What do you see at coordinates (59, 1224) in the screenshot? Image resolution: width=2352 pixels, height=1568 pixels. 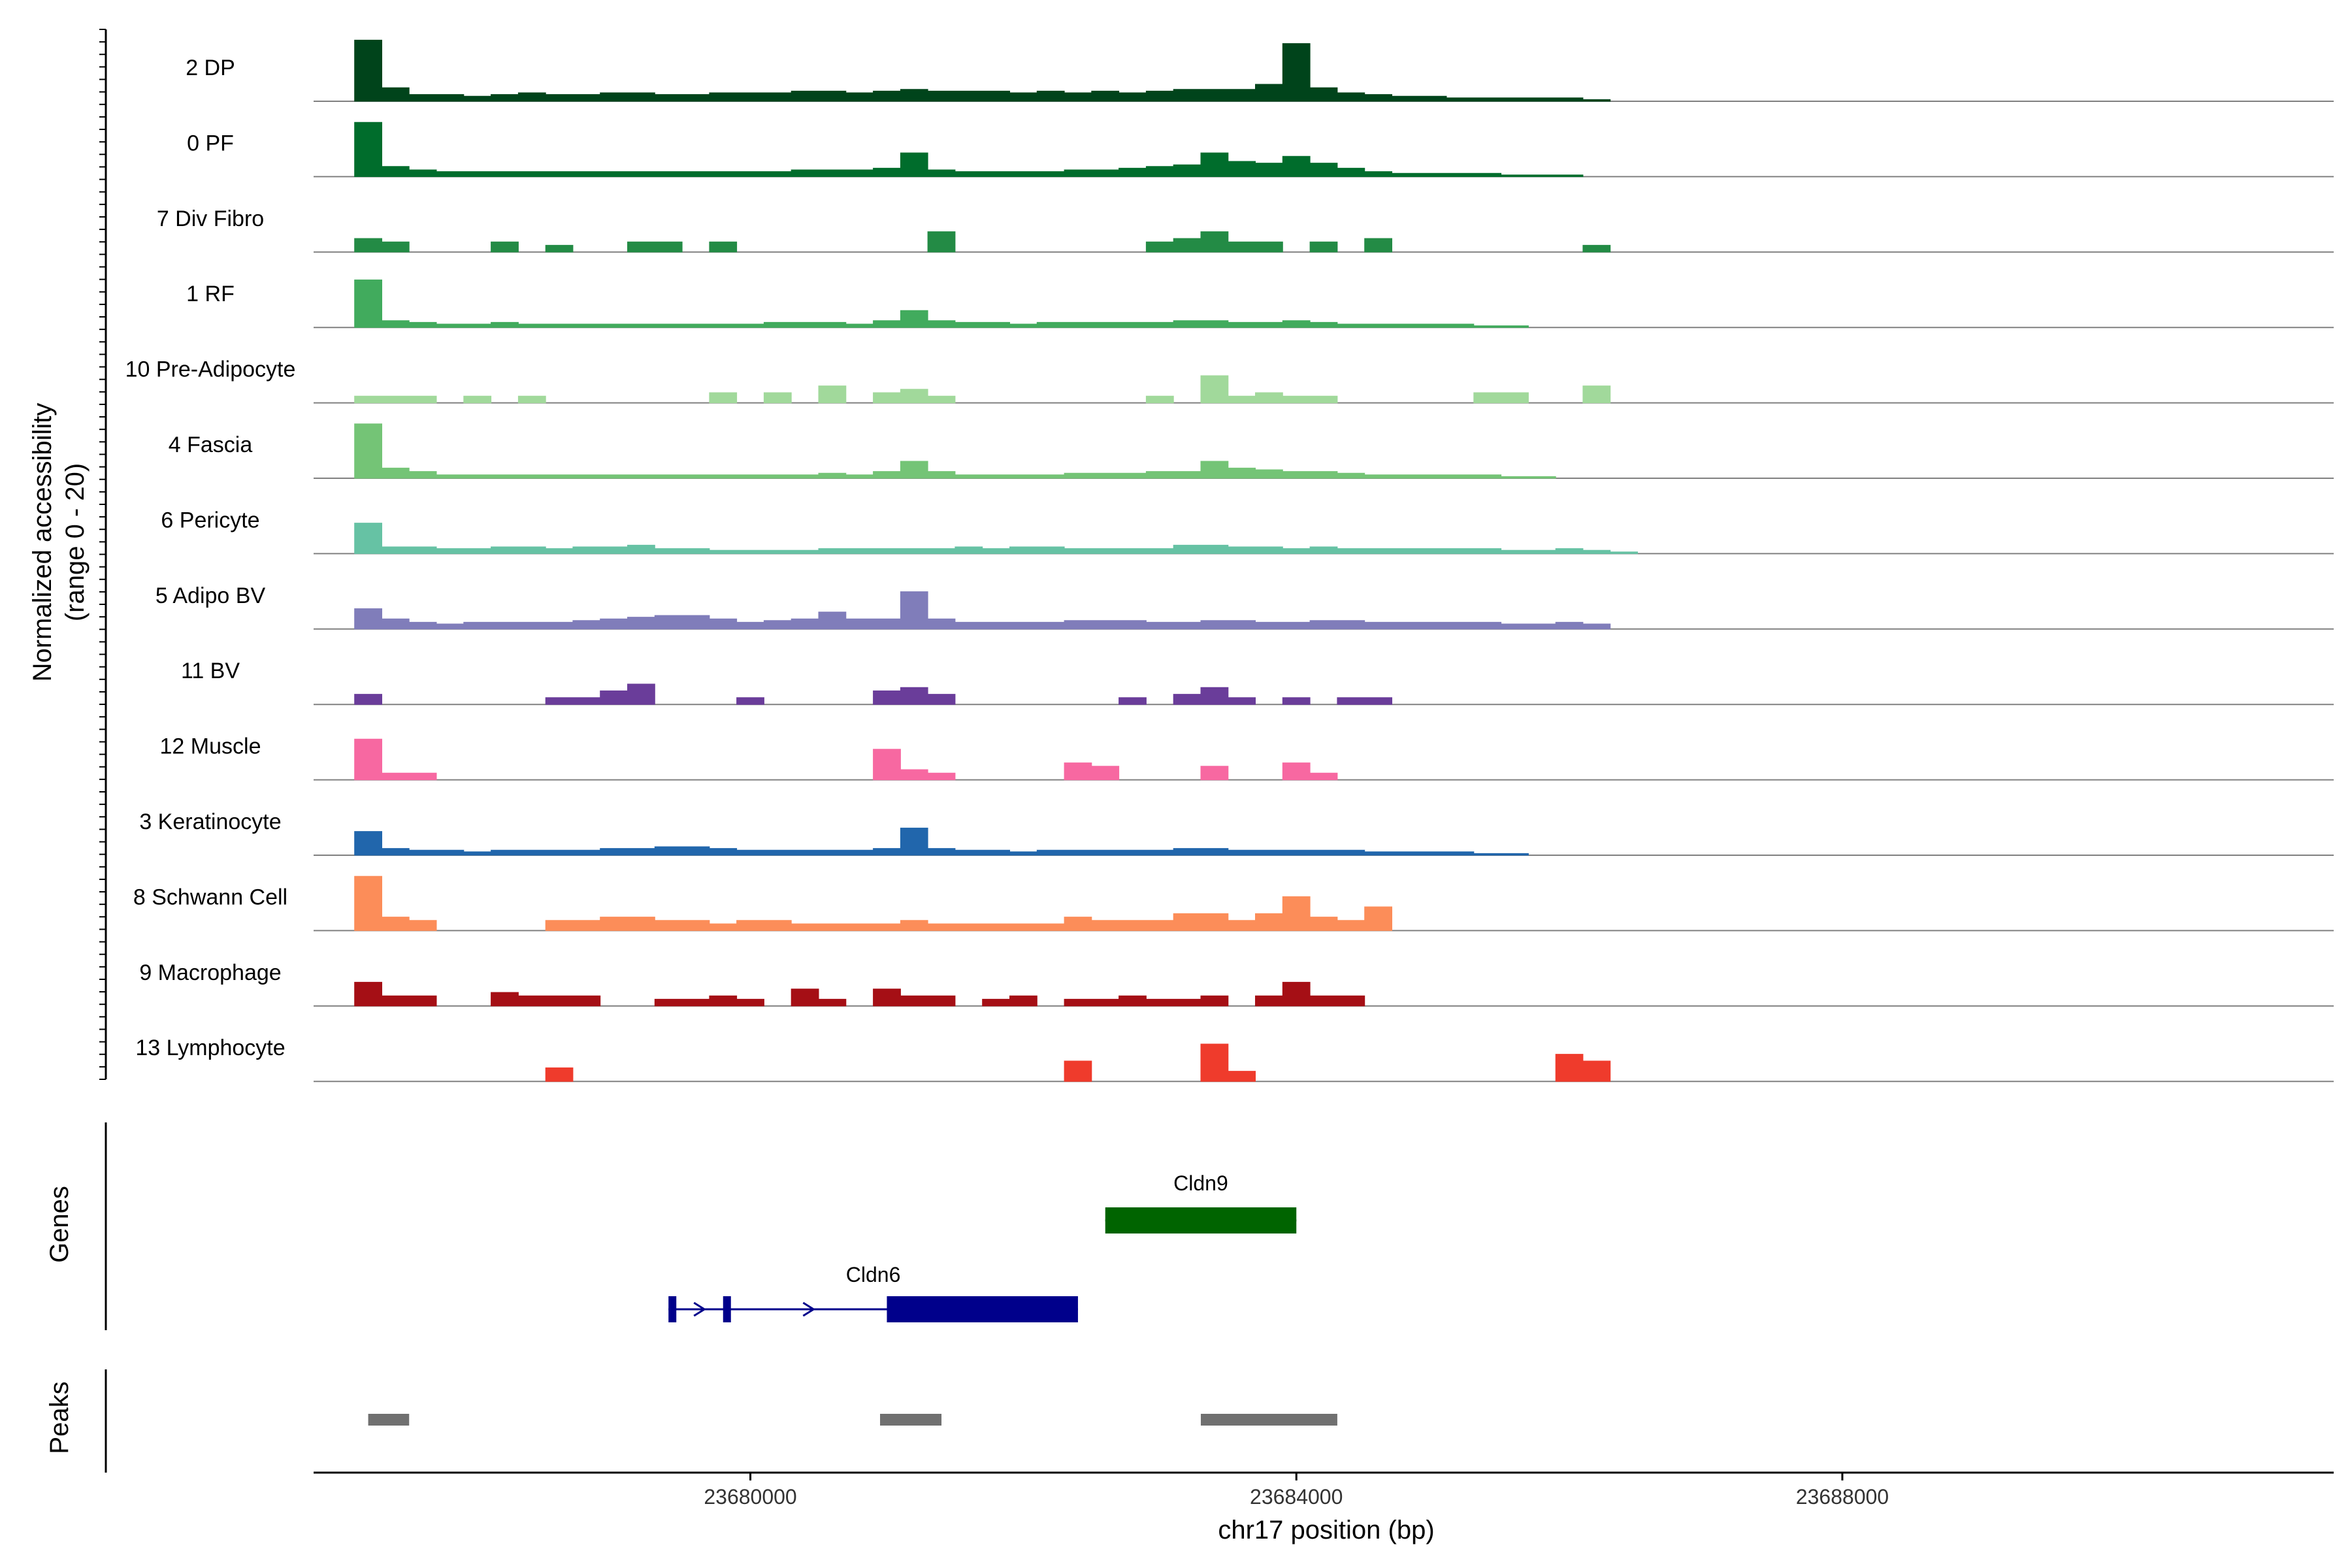 I see `genes-axis-title: Genes` at bounding box center [59, 1224].